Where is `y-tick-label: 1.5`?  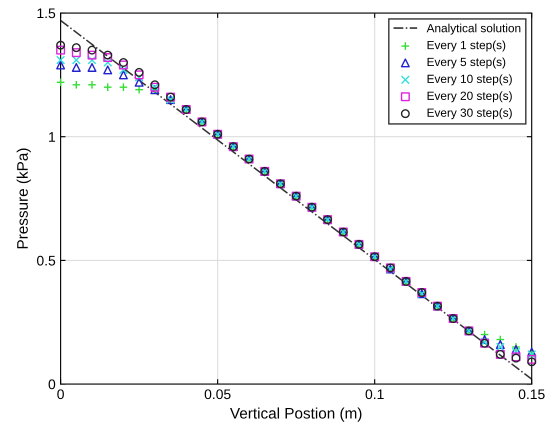
y-tick-label: 1.5 is located at coordinates (47, 13).